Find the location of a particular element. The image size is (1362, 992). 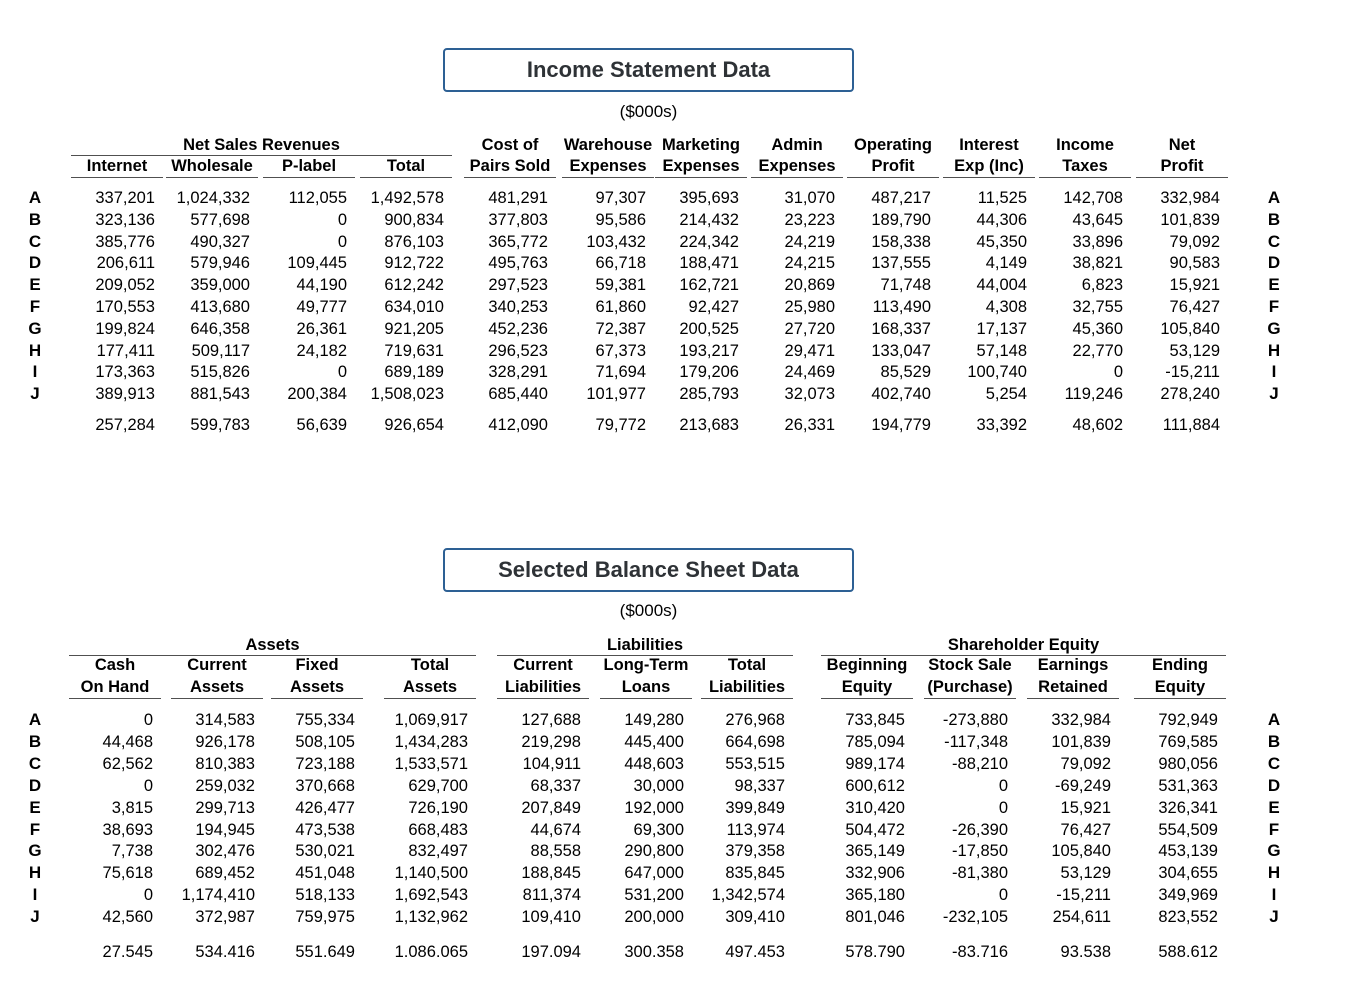

data-cell: 801,046 is located at coordinates (875, 917).